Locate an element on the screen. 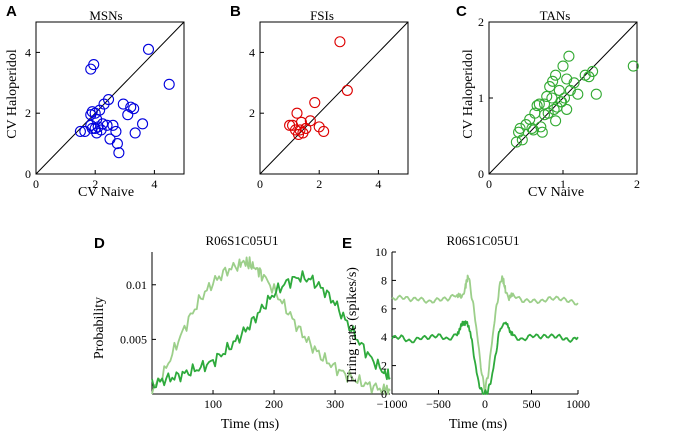  panel-e-ytick-label: 6 is located at coordinates (384, 309).